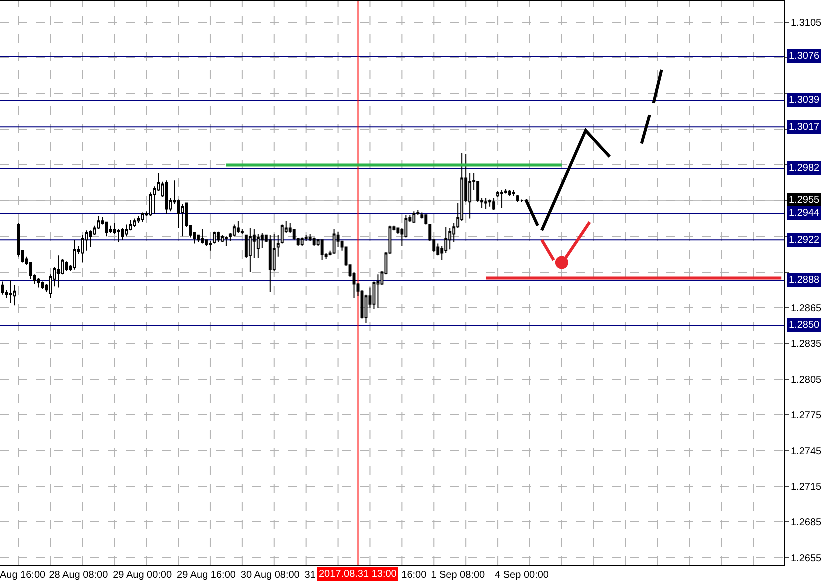 This screenshot has width=830, height=585. What do you see at coordinates (806, 344) in the screenshot?
I see `y-tick-label: 1.2835` at bounding box center [806, 344].